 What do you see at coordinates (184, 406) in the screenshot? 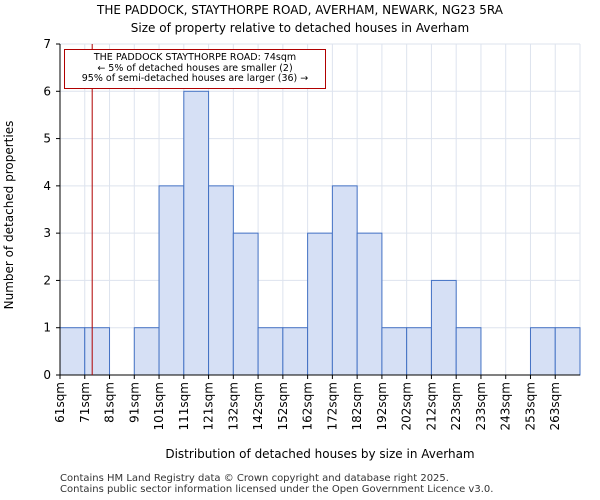
I see `x-tick-label: 111sqm` at bounding box center [184, 406].